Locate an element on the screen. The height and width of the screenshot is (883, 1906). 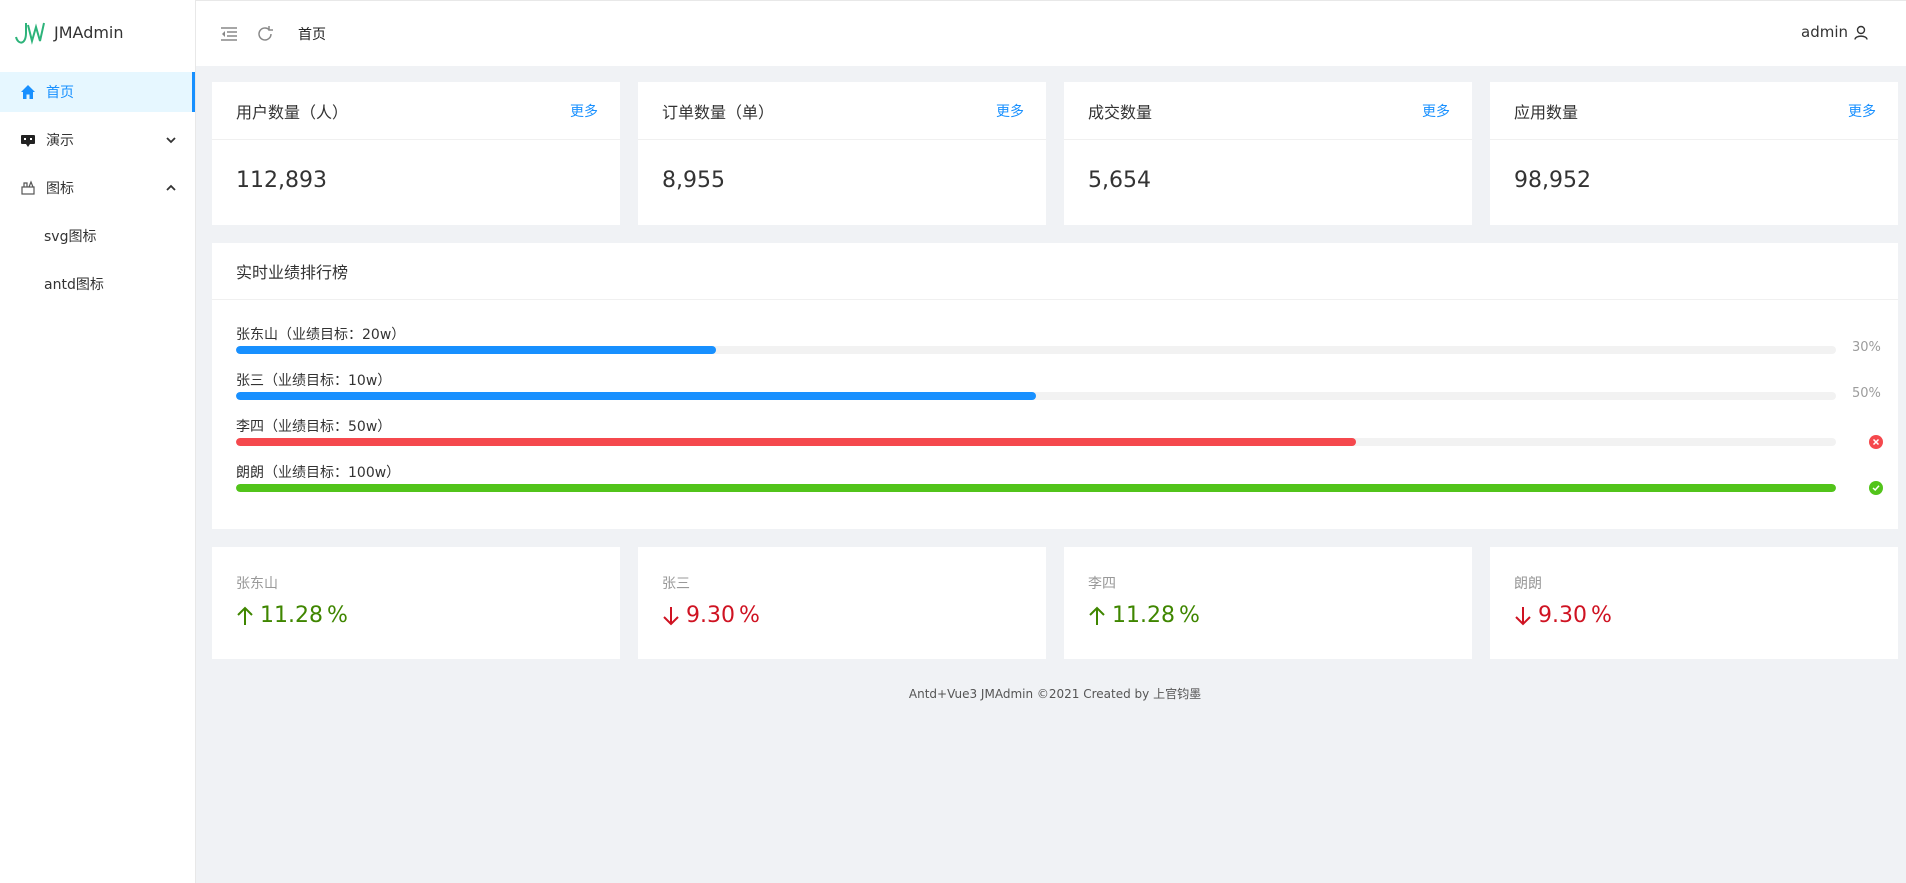
stat-card-orders: 订单数量（单） 更多 8,955 is located at coordinates (842, 153).